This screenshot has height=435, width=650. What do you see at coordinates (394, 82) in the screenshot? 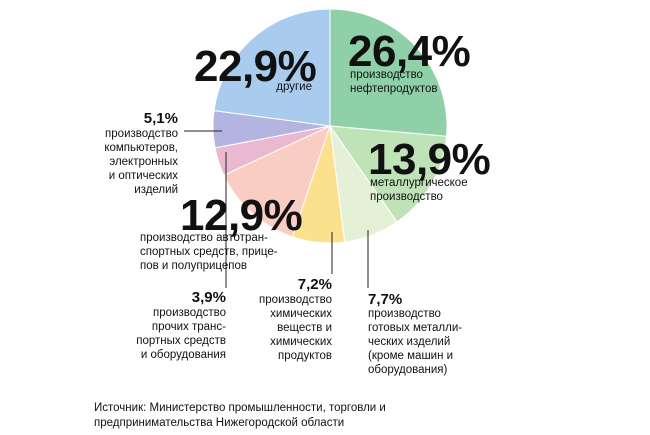
I see `slice-label-oil-products: производство нефтепродуктов` at bounding box center [394, 82].